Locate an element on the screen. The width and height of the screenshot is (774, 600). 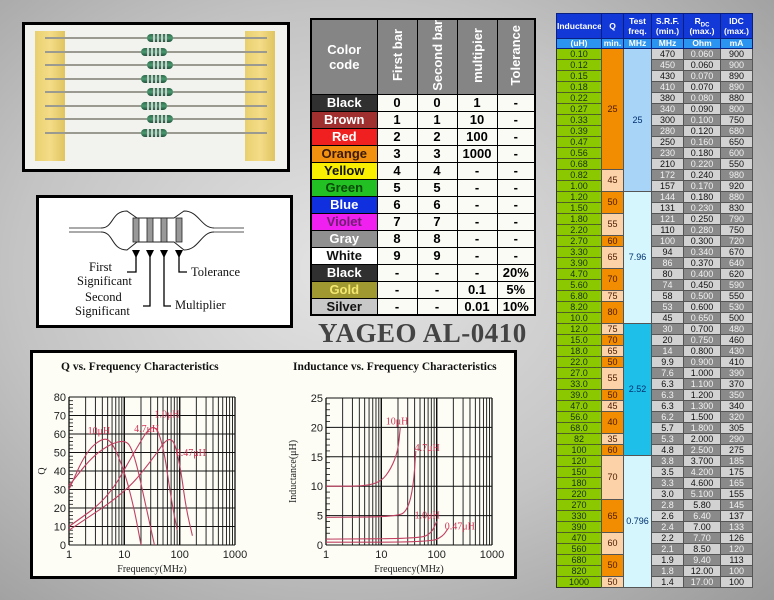
spec-header: S.R.F. (min.) is located at coordinates (667, 26).